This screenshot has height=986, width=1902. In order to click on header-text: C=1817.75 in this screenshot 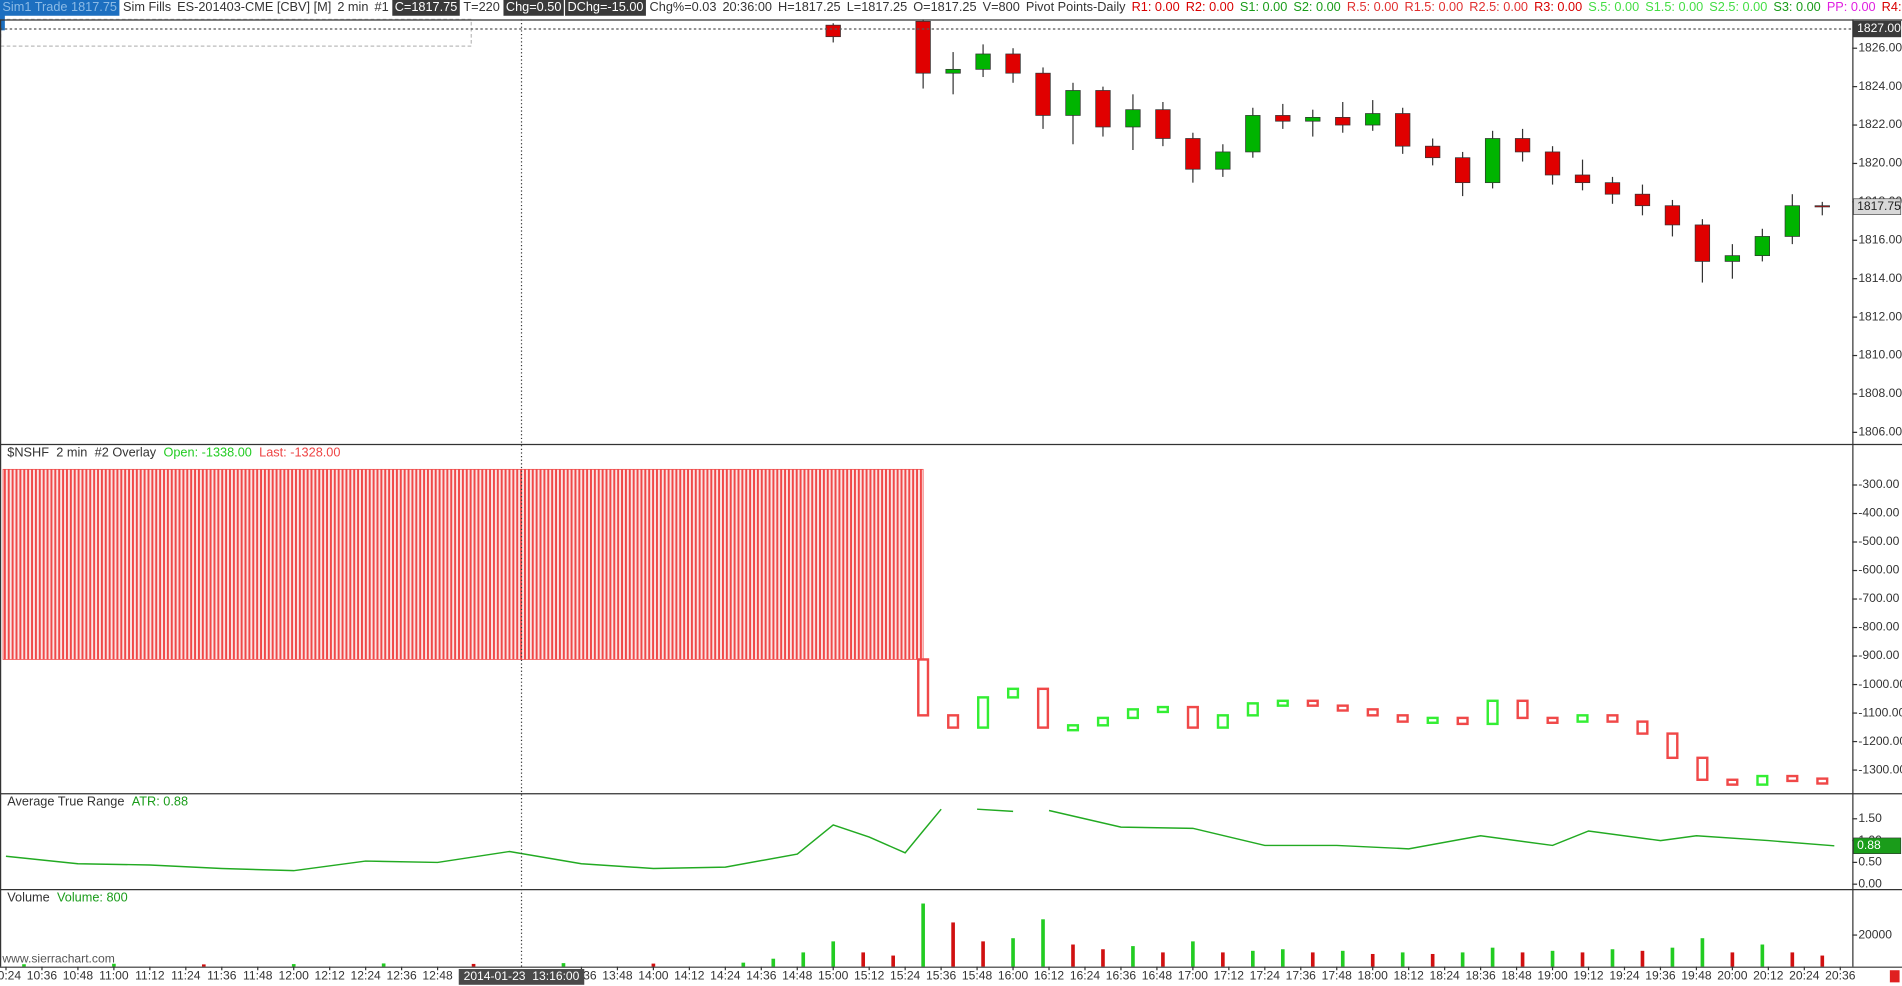, I will do `click(426, 7)`.